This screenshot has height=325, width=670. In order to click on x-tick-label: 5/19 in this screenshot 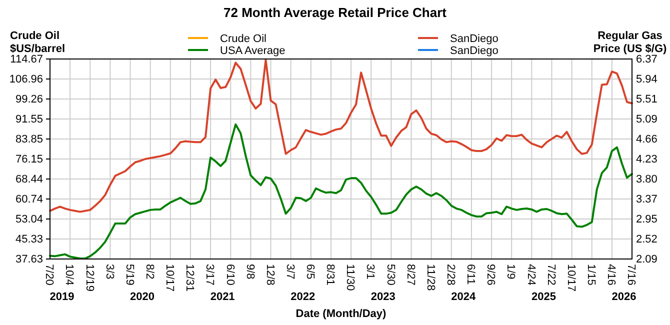, I will do `click(129, 275)`.